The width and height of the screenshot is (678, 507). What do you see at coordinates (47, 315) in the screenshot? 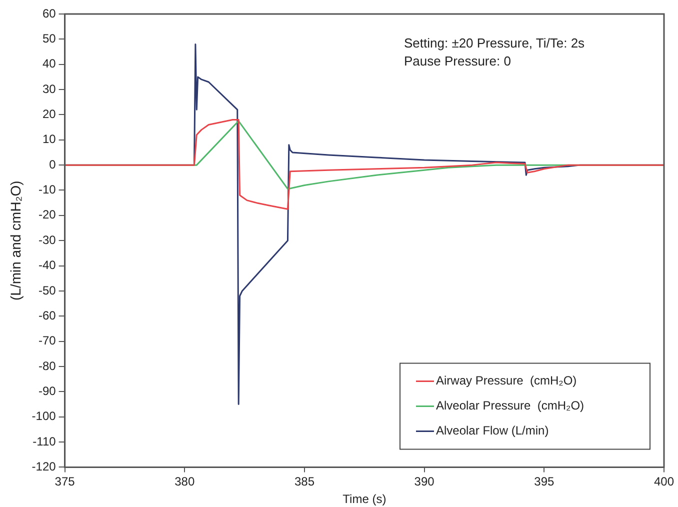
I see `y-tick-label: -60` at bounding box center [47, 315].